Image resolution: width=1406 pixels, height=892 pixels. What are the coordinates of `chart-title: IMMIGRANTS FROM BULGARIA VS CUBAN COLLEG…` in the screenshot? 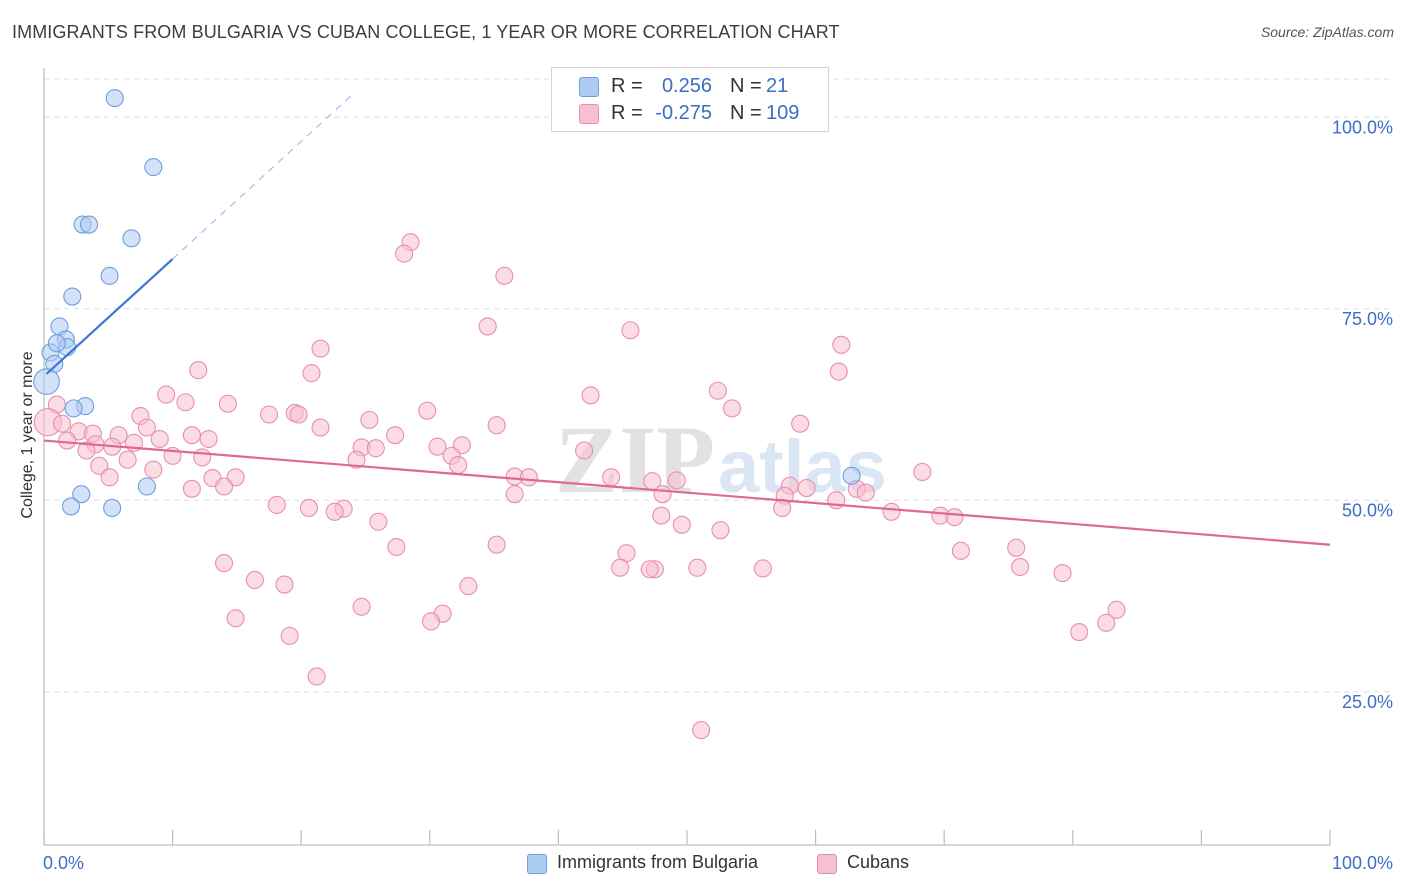 It's located at (426, 32).